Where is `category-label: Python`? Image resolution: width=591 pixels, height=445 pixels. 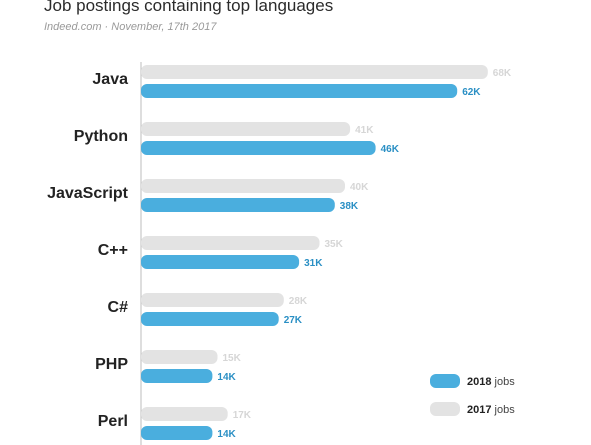
category-label: Python is located at coordinates (101, 136).